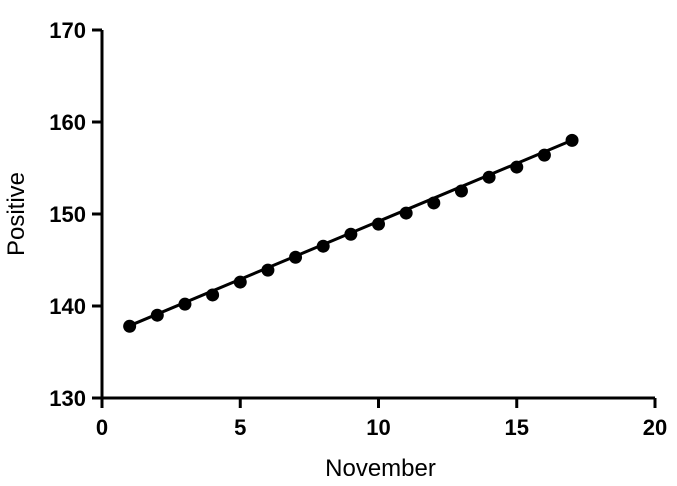 This screenshot has width=677, height=486. I want to click on x-tick-label: 15, so click(517, 427).